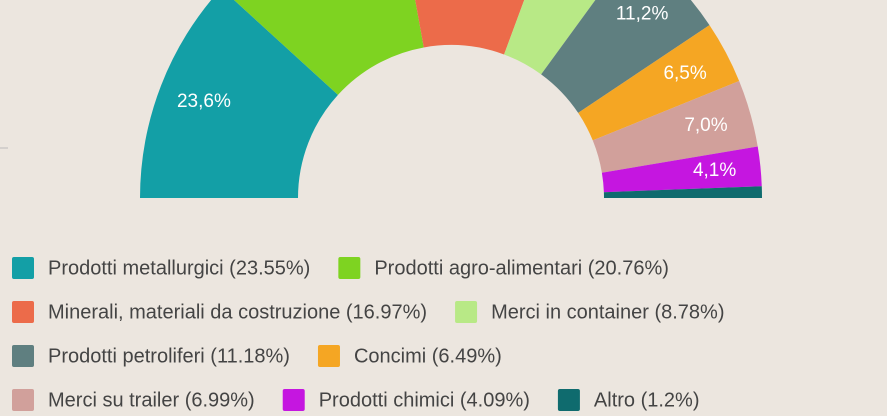 The height and width of the screenshot is (416, 887). What do you see at coordinates (705, 125) in the screenshot?
I see `segment-label: 7,0%` at bounding box center [705, 125].